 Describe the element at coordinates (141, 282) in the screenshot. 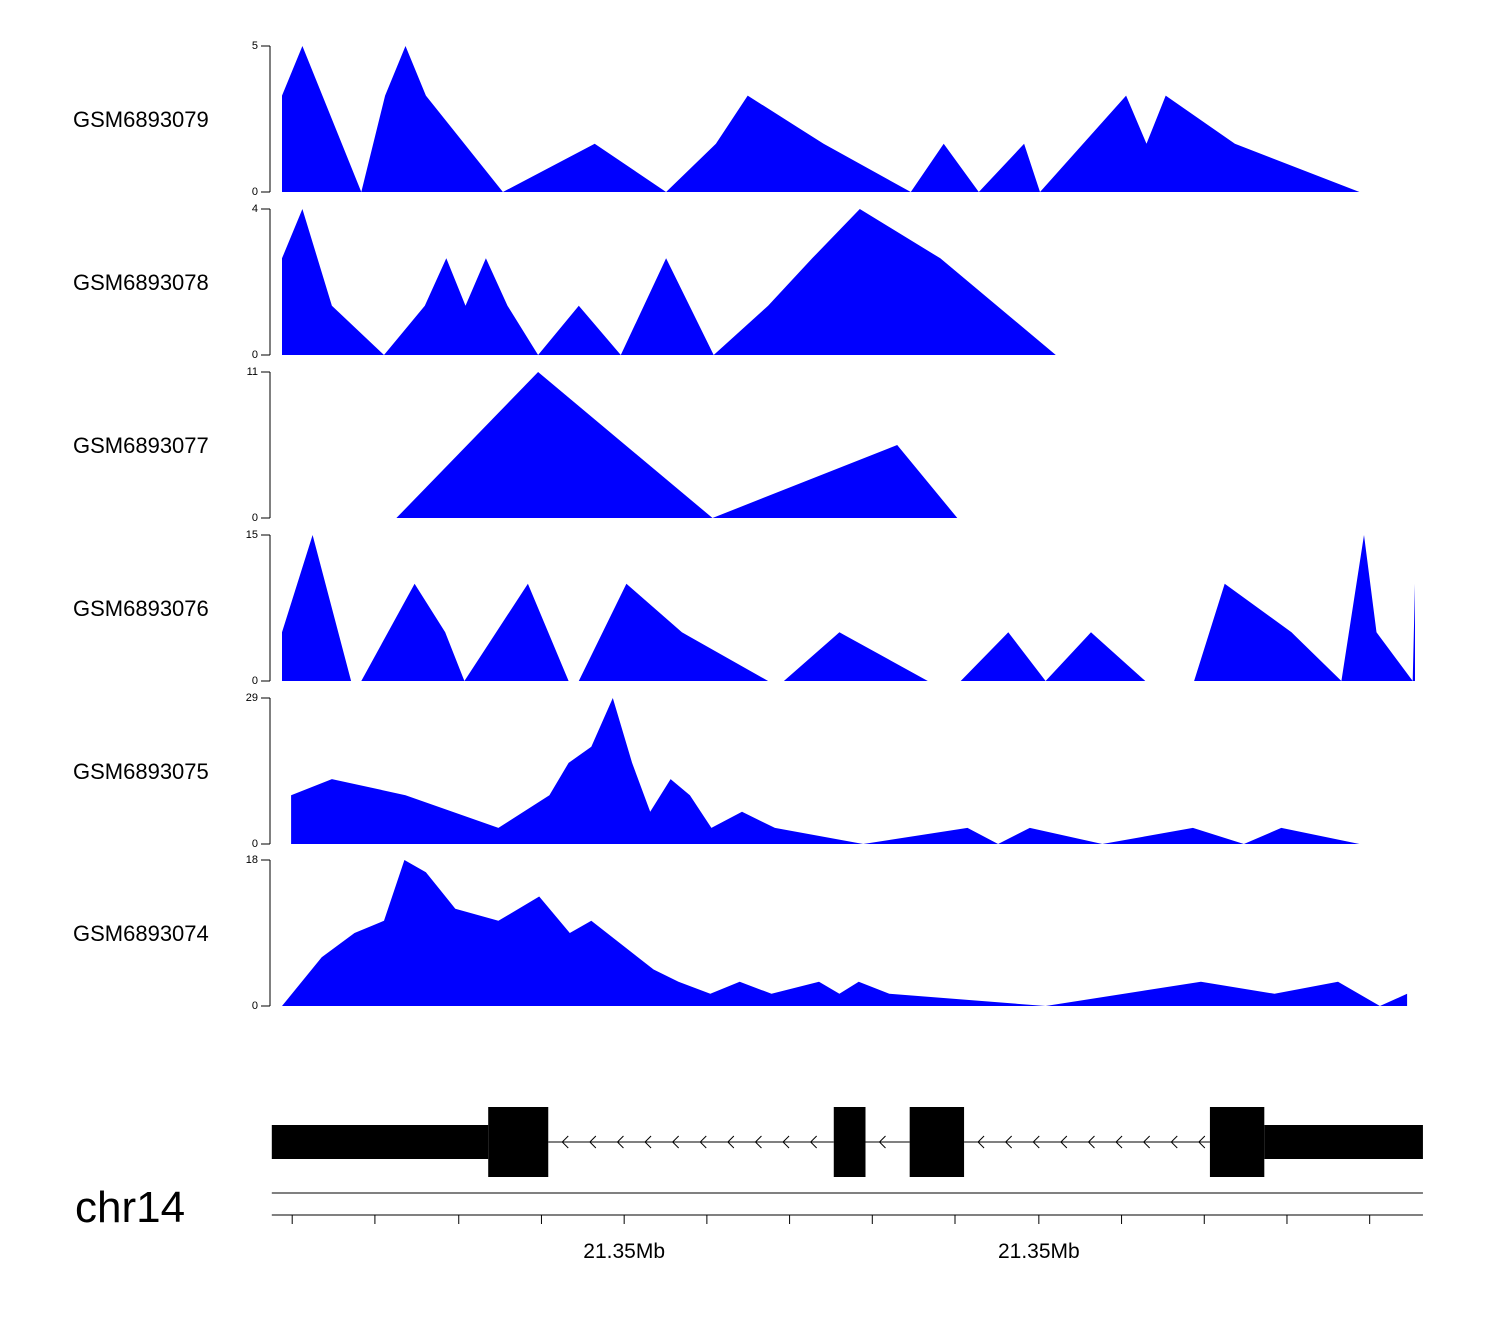

I see `track-label: GSM6893078` at that location.